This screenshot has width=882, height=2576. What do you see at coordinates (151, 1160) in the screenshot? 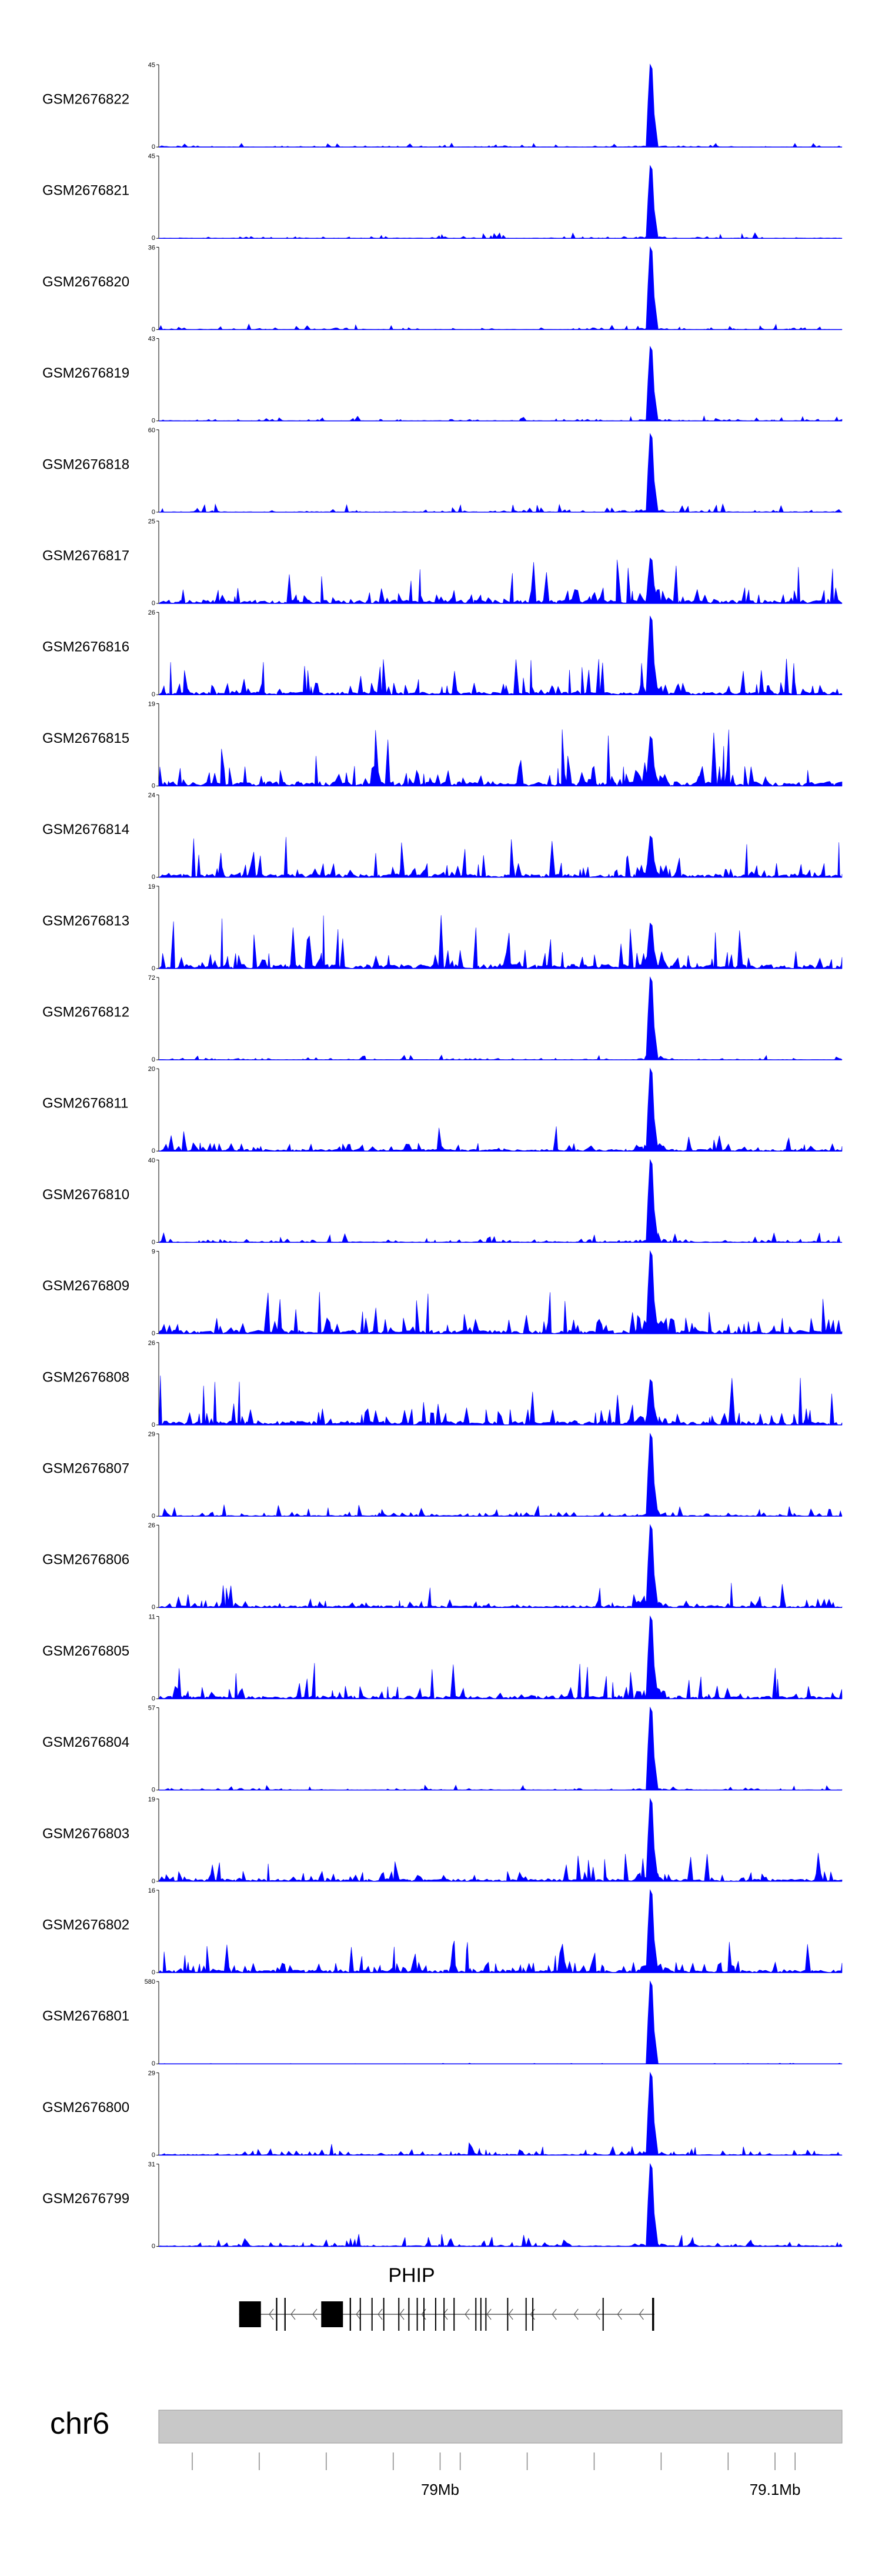
I see `track-ymax-label: 40` at bounding box center [151, 1160].